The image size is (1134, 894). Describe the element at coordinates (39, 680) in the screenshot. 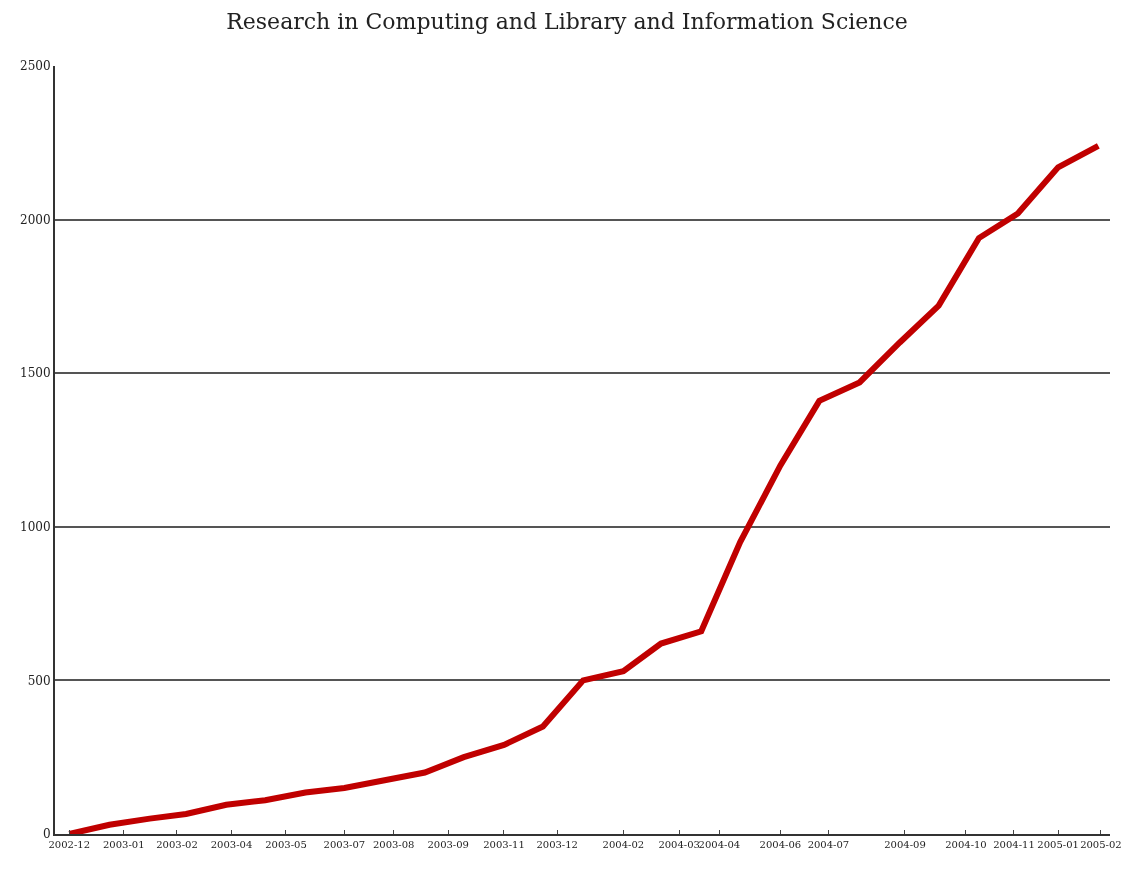

I see `y-tick-label: 500` at that location.